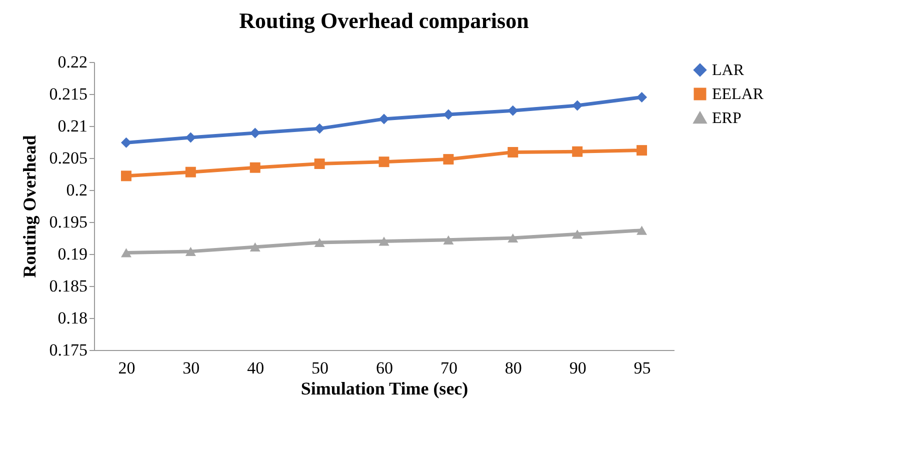  I want to click on y-tick-label: 0.185, so click(68, 286).